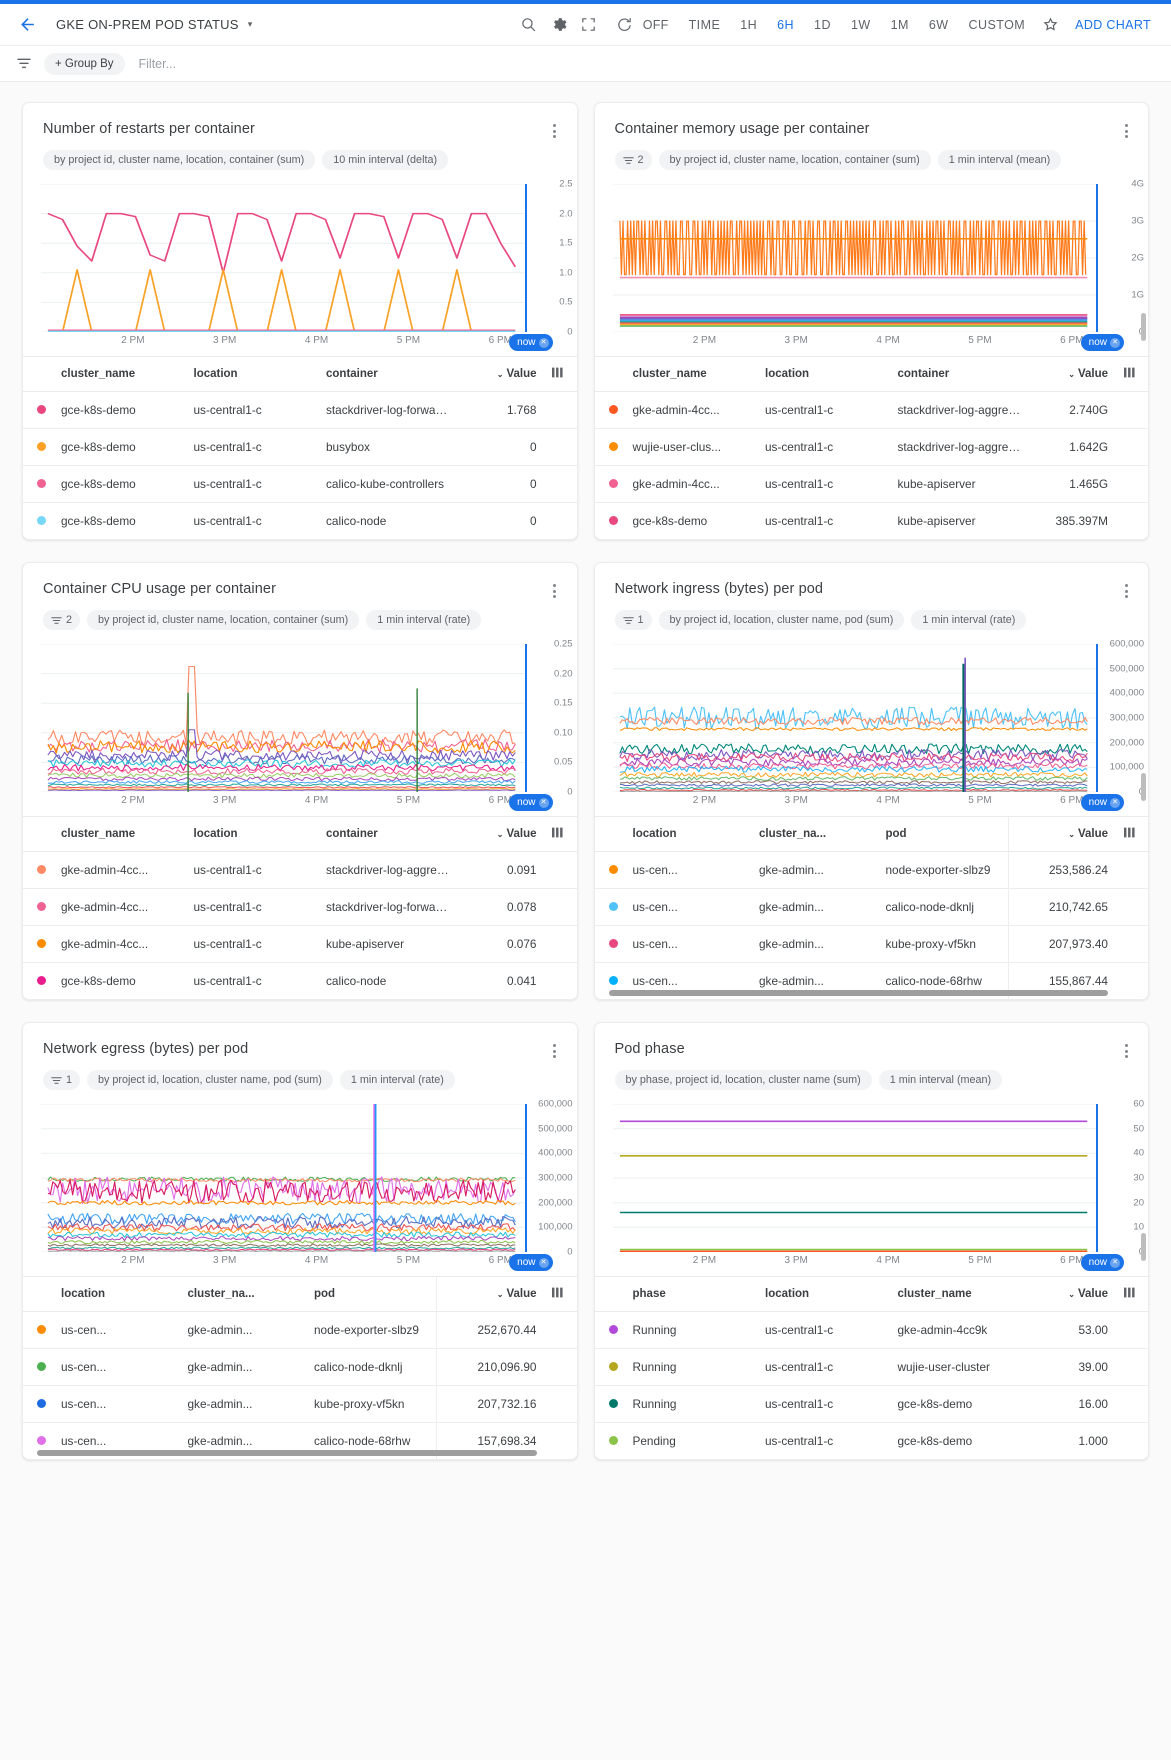 The width and height of the screenshot is (1171, 1760). I want to click on range-1h: 1H, so click(749, 24).